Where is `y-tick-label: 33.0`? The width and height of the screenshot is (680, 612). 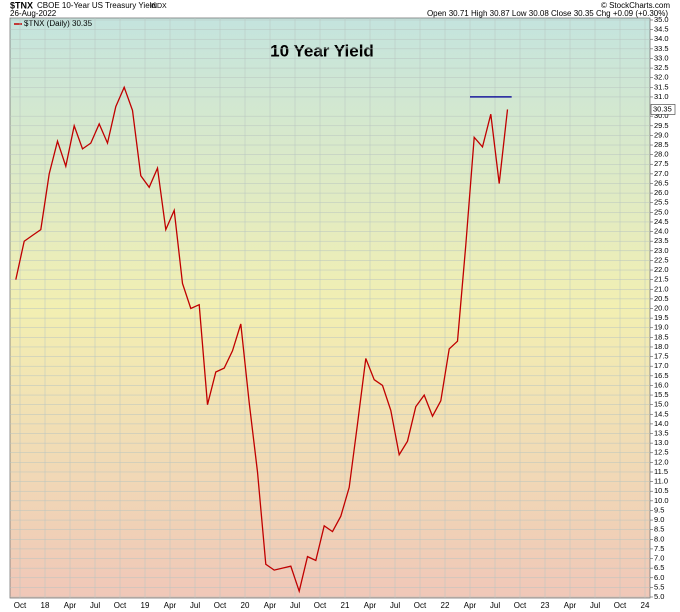
y-tick-label: 33.0 is located at coordinates (661, 57).